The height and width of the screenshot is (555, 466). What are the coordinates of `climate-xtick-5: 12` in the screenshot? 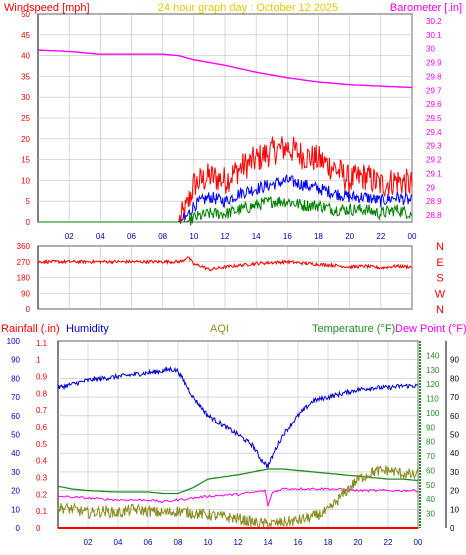 It's located at (238, 542).